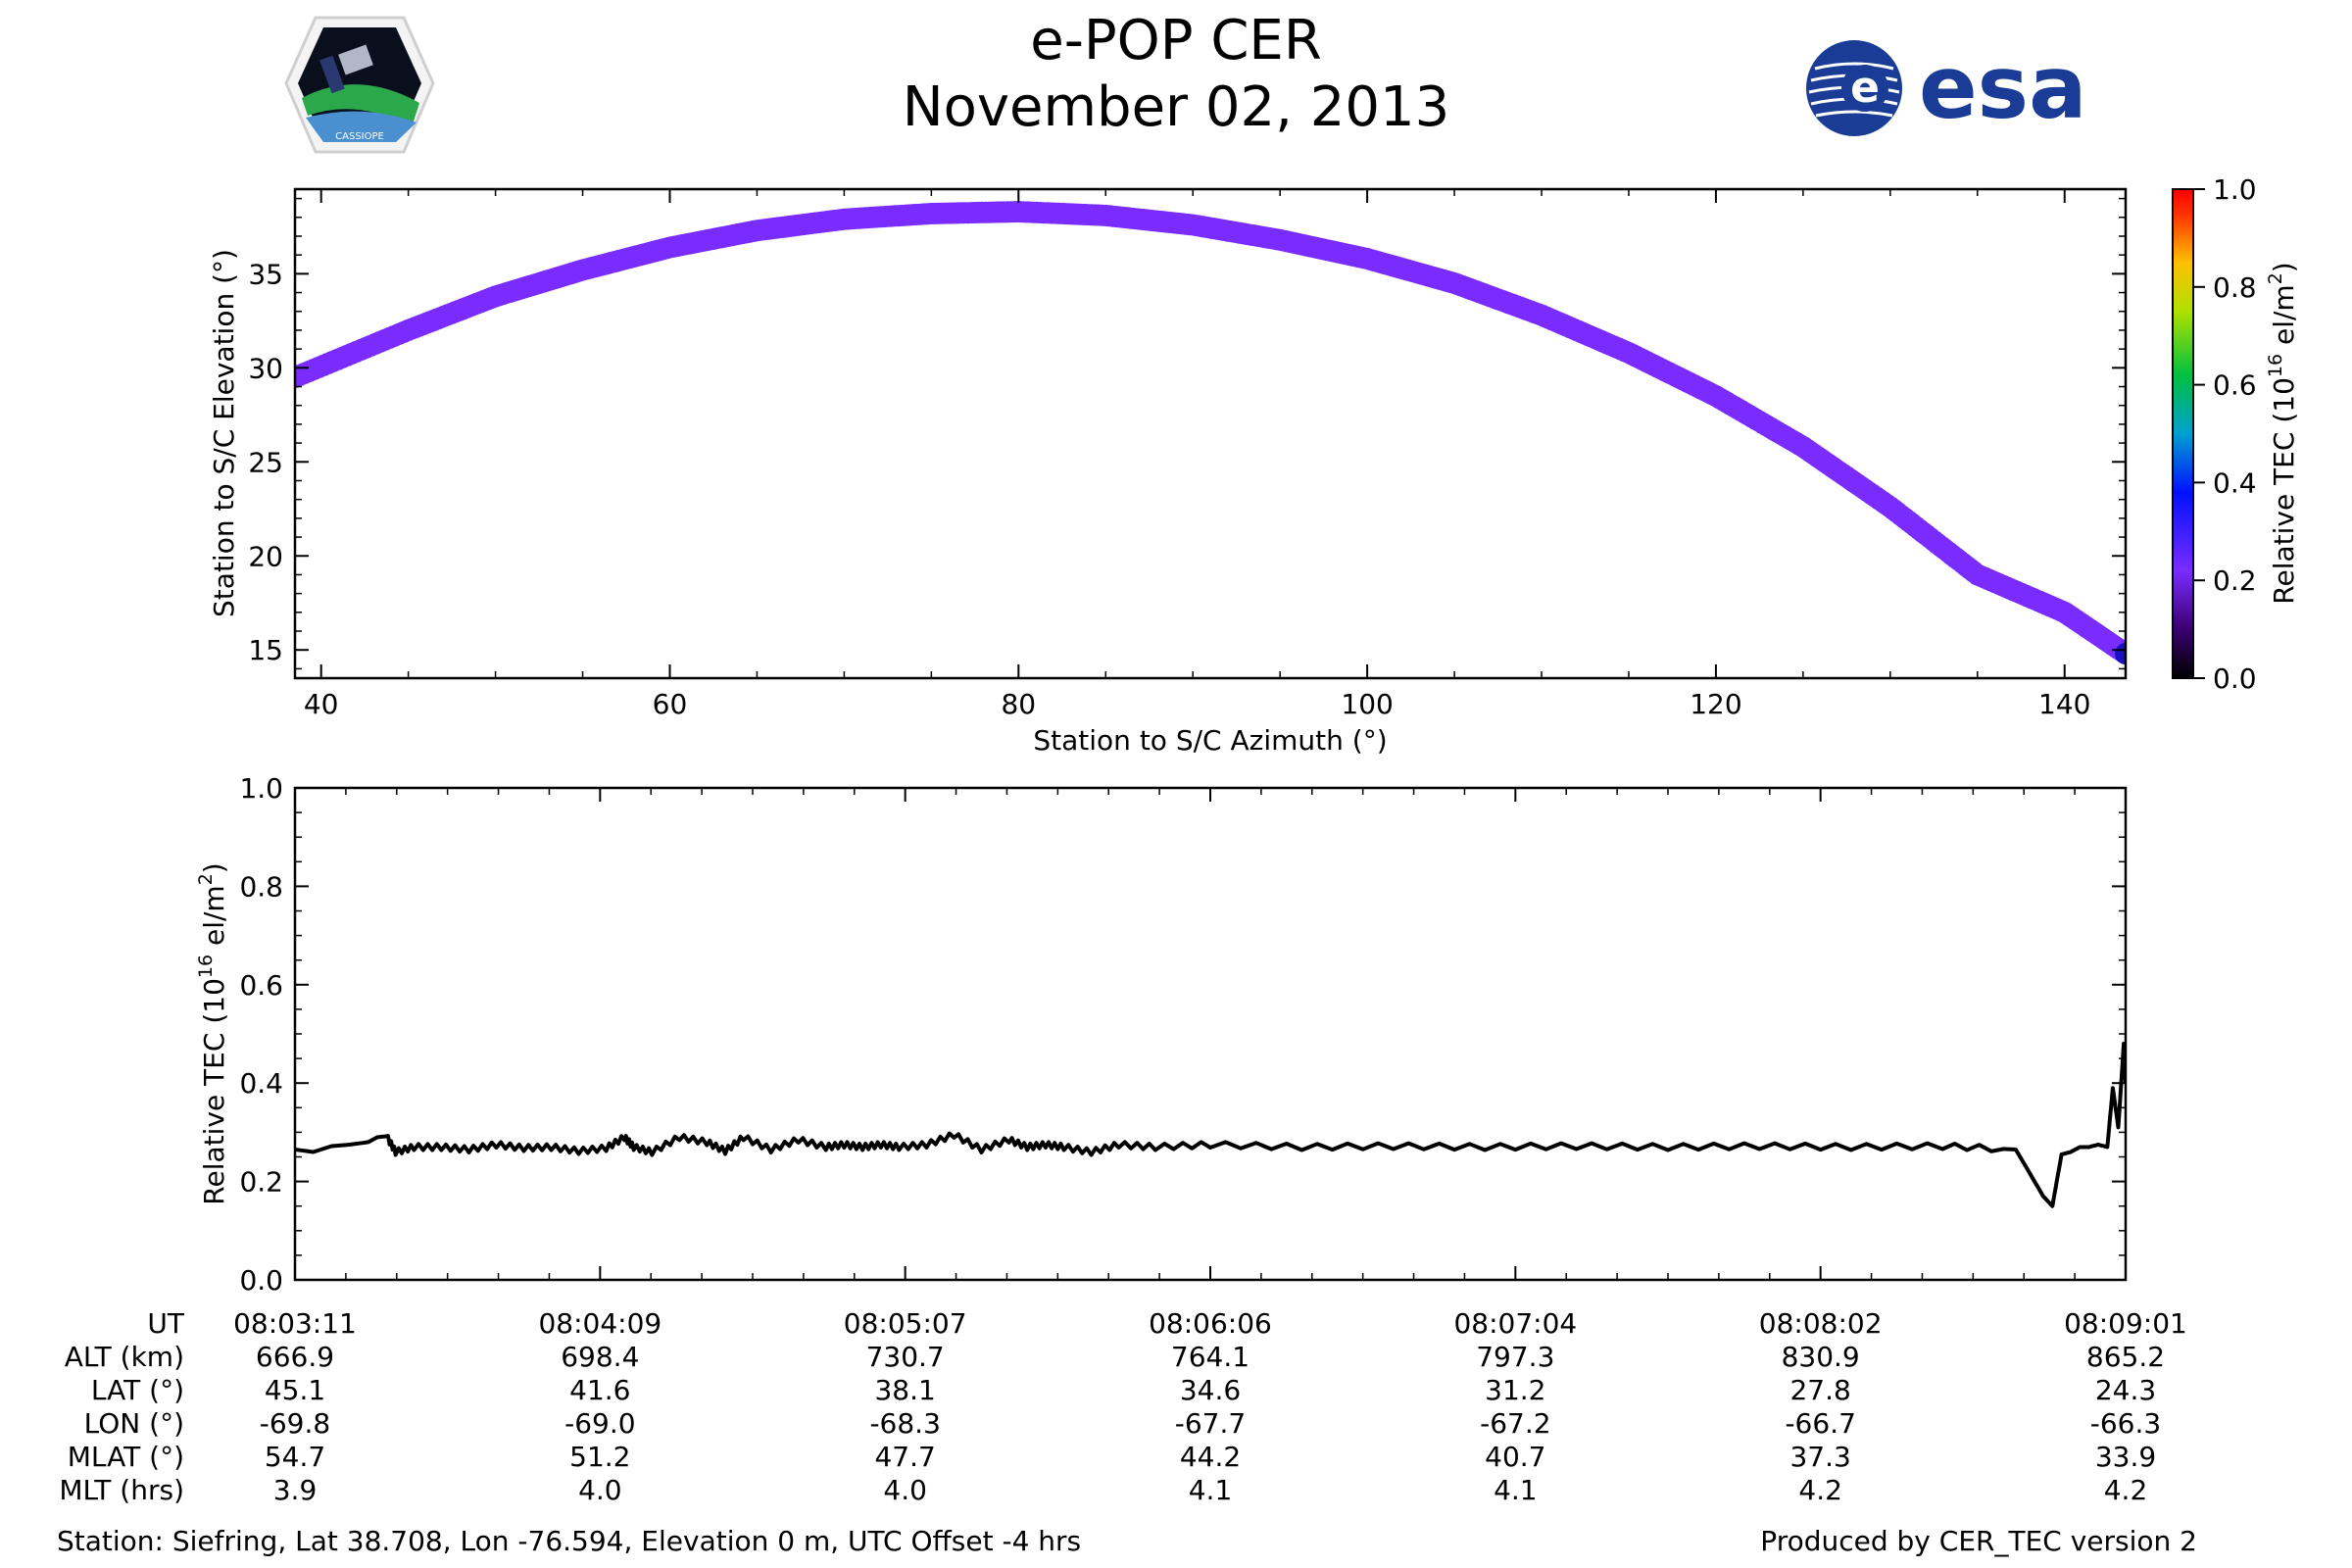 The width and height of the screenshot is (2352, 1568). What do you see at coordinates (904, 1423) in the screenshot?
I see `ephemeris-value: -68.3` at bounding box center [904, 1423].